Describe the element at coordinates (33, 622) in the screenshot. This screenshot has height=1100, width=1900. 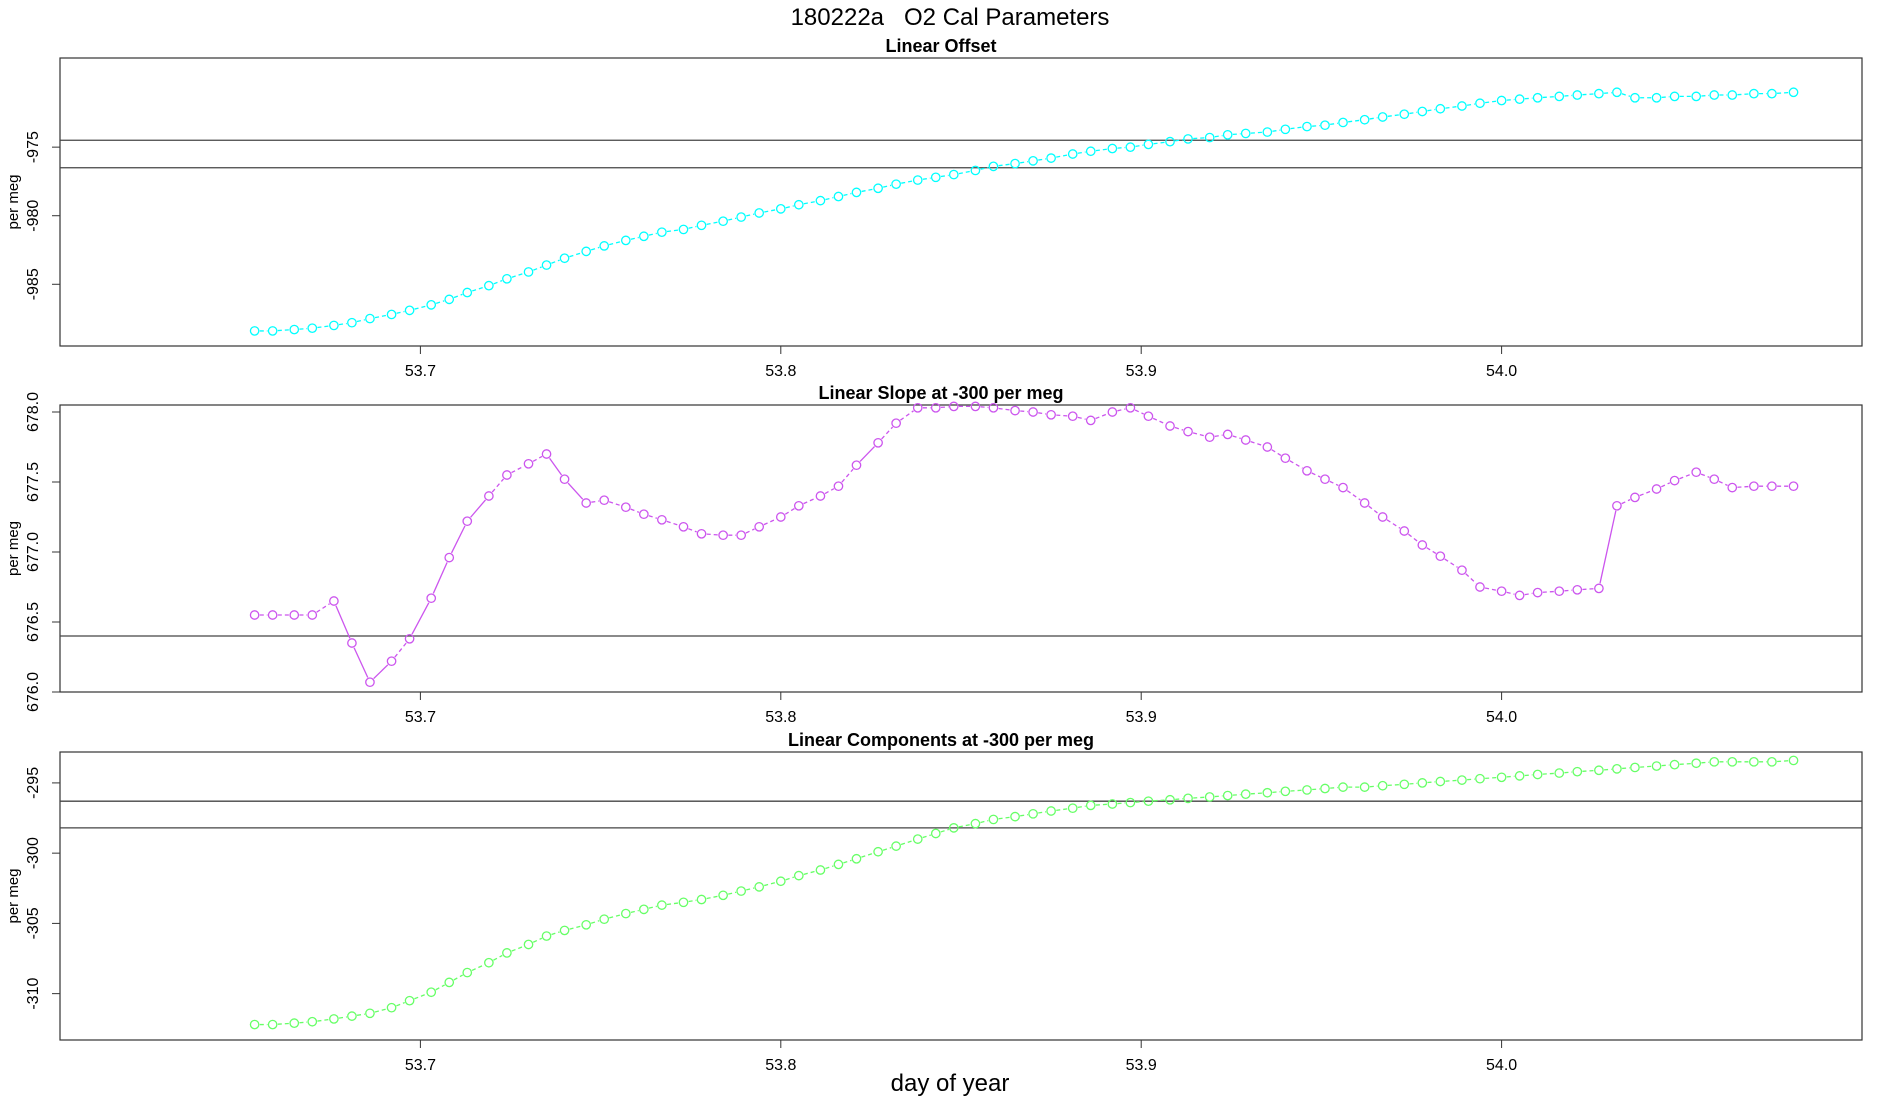
I see `linear-slope-y-tick-label-1: 676.5` at that location.